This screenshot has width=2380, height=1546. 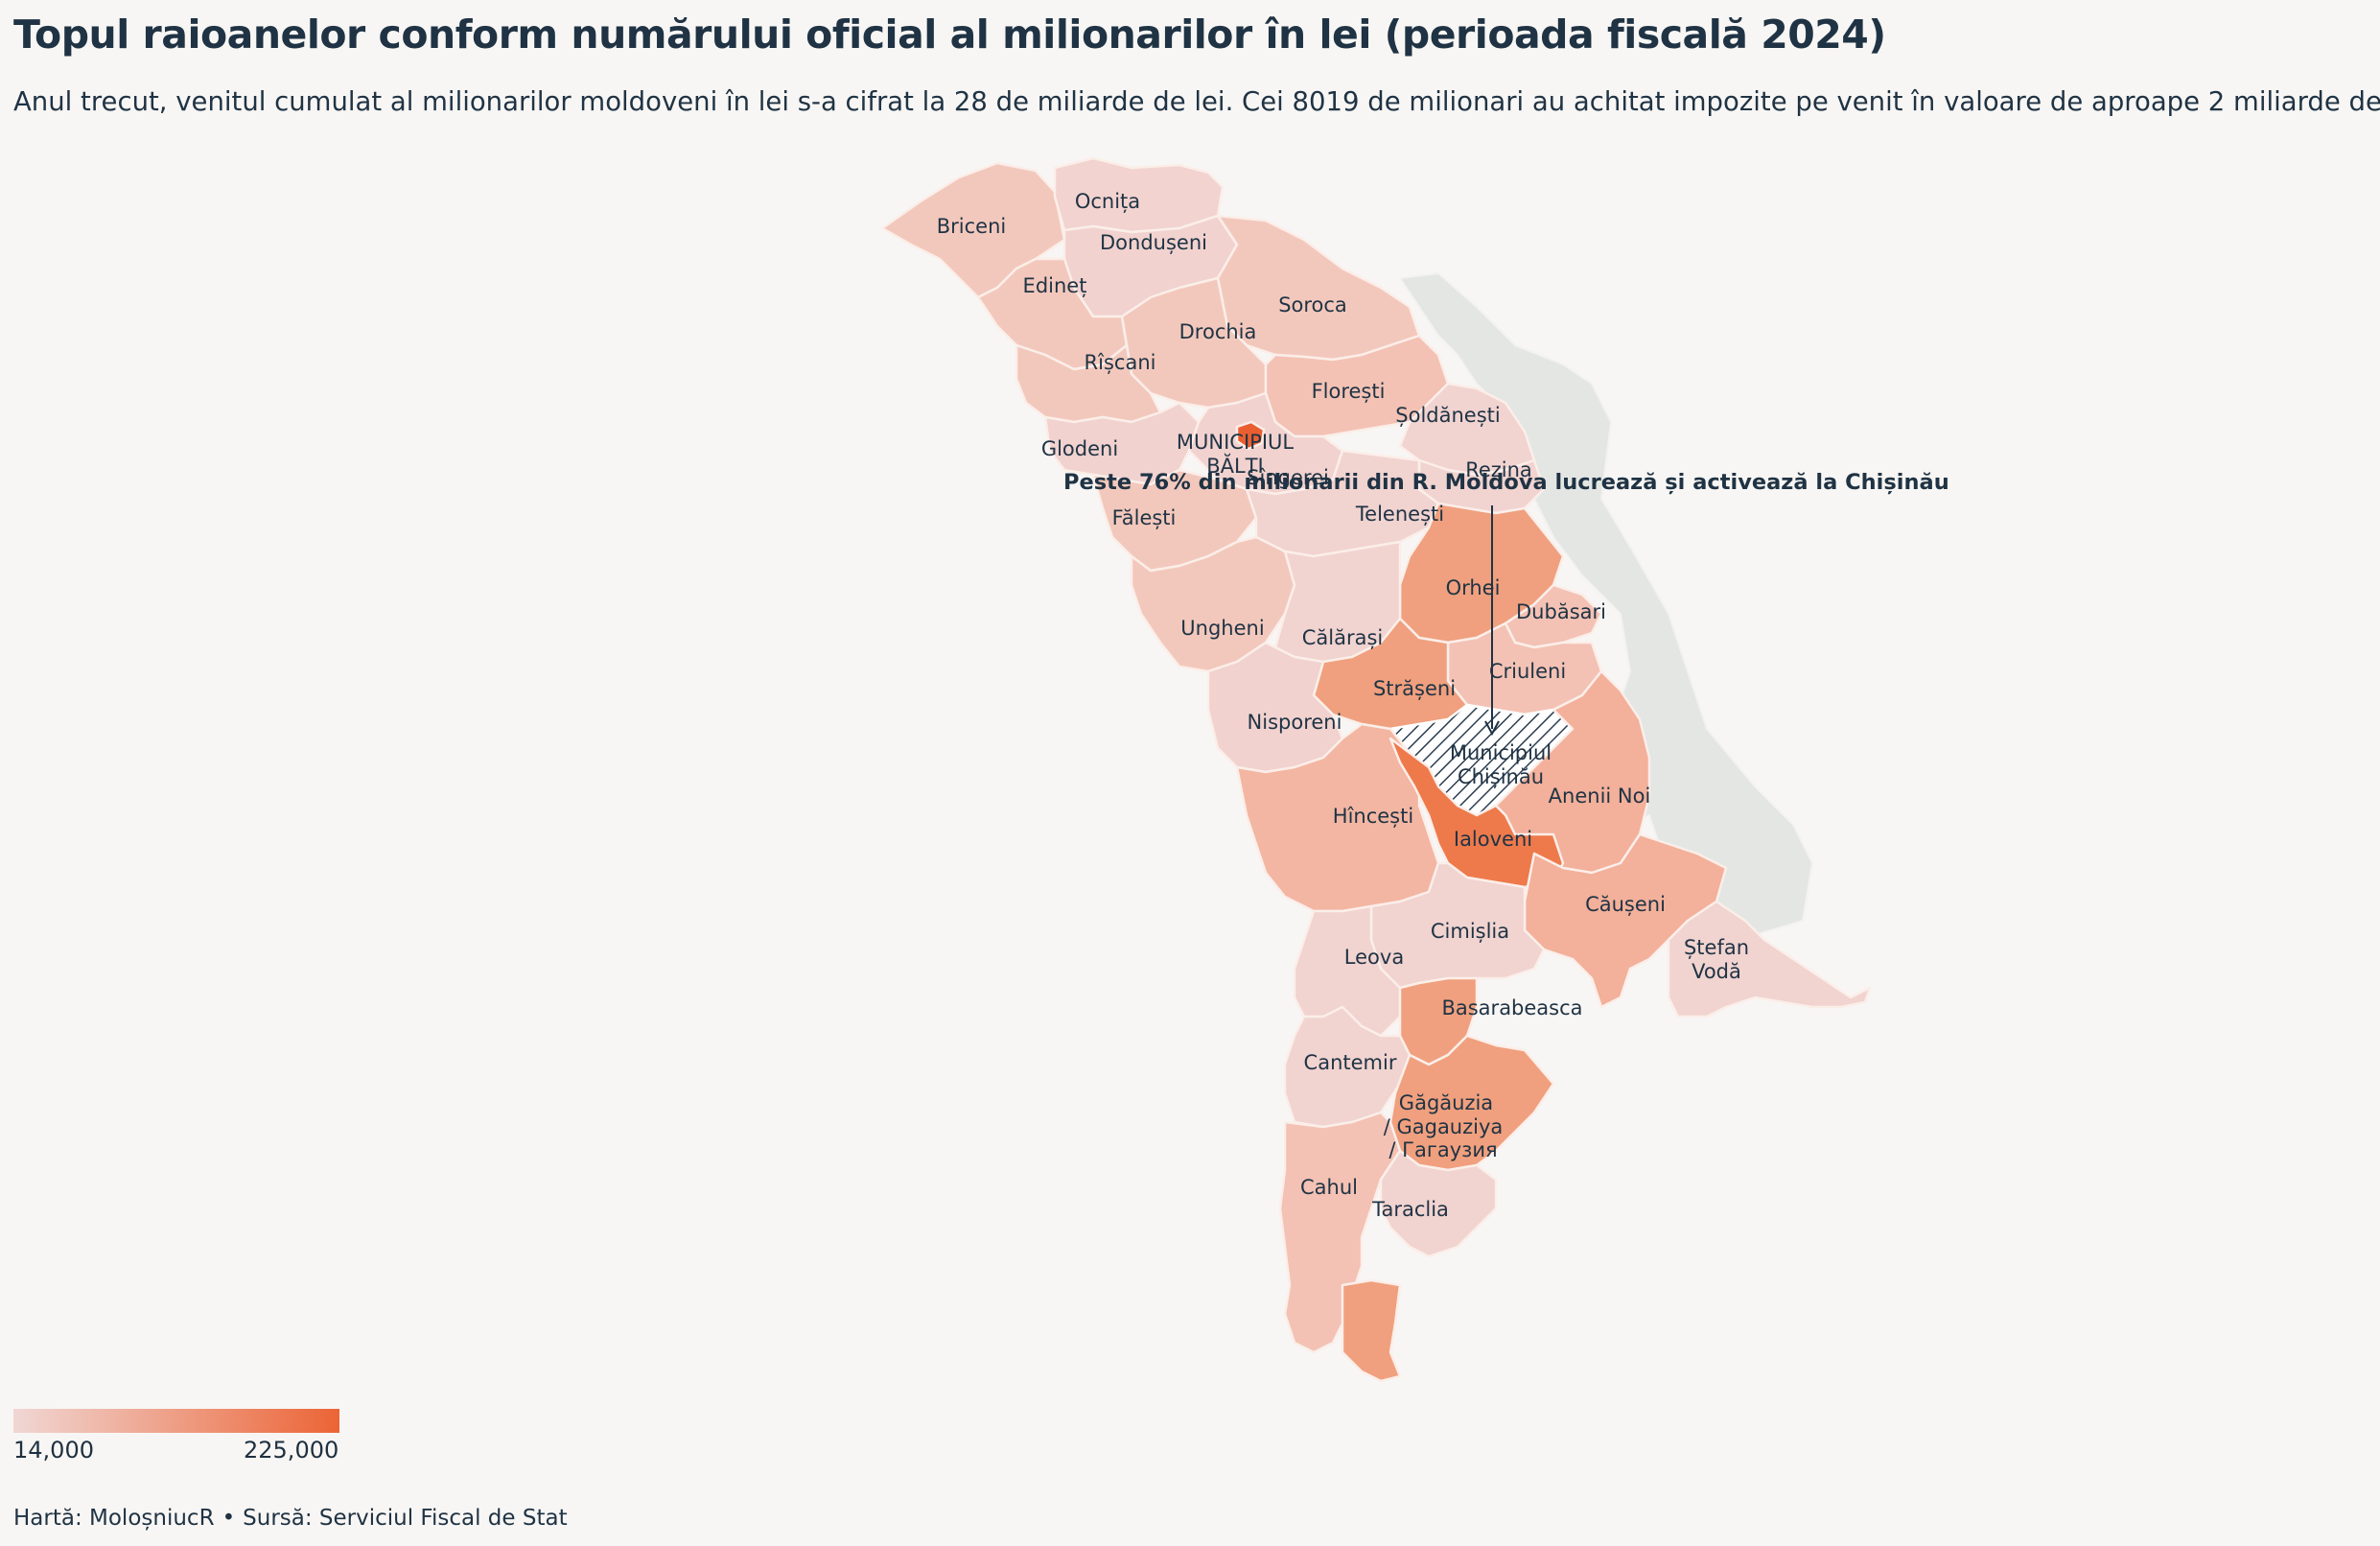 What do you see at coordinates (53, 1450) in the screenshot?
I see `legend-min-label: 14,000` at bounding box center [53, 1450].